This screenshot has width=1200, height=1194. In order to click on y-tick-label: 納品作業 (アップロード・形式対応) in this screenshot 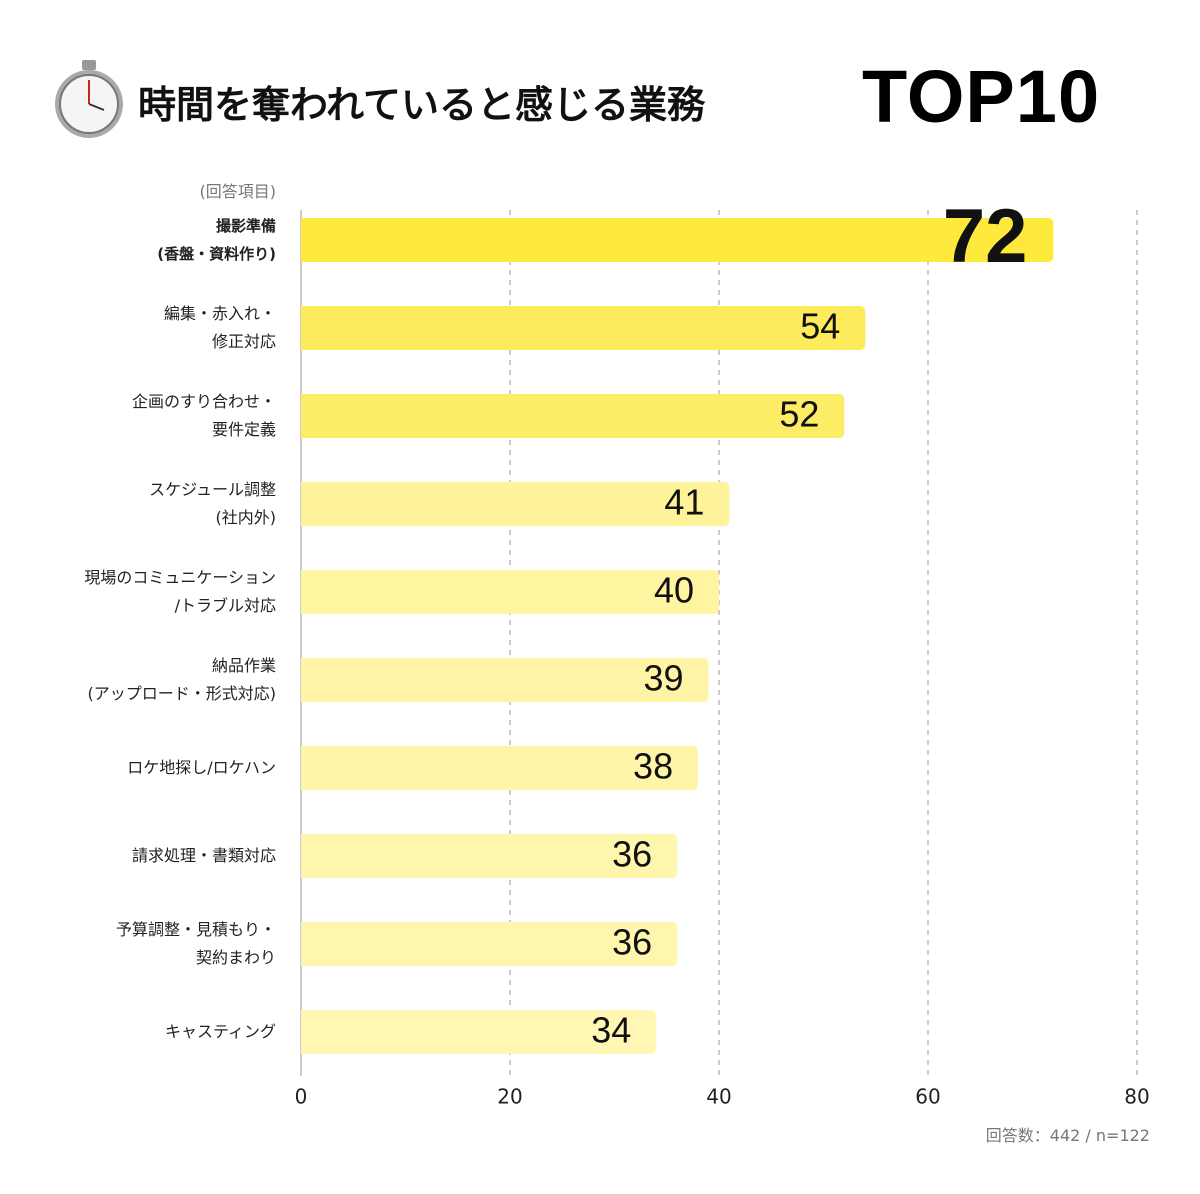, I will do `click(182, 679)`.